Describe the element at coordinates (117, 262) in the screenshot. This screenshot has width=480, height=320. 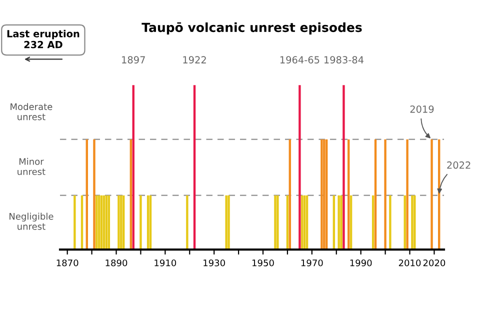
I see `x-tick-label: 1890` at that location.